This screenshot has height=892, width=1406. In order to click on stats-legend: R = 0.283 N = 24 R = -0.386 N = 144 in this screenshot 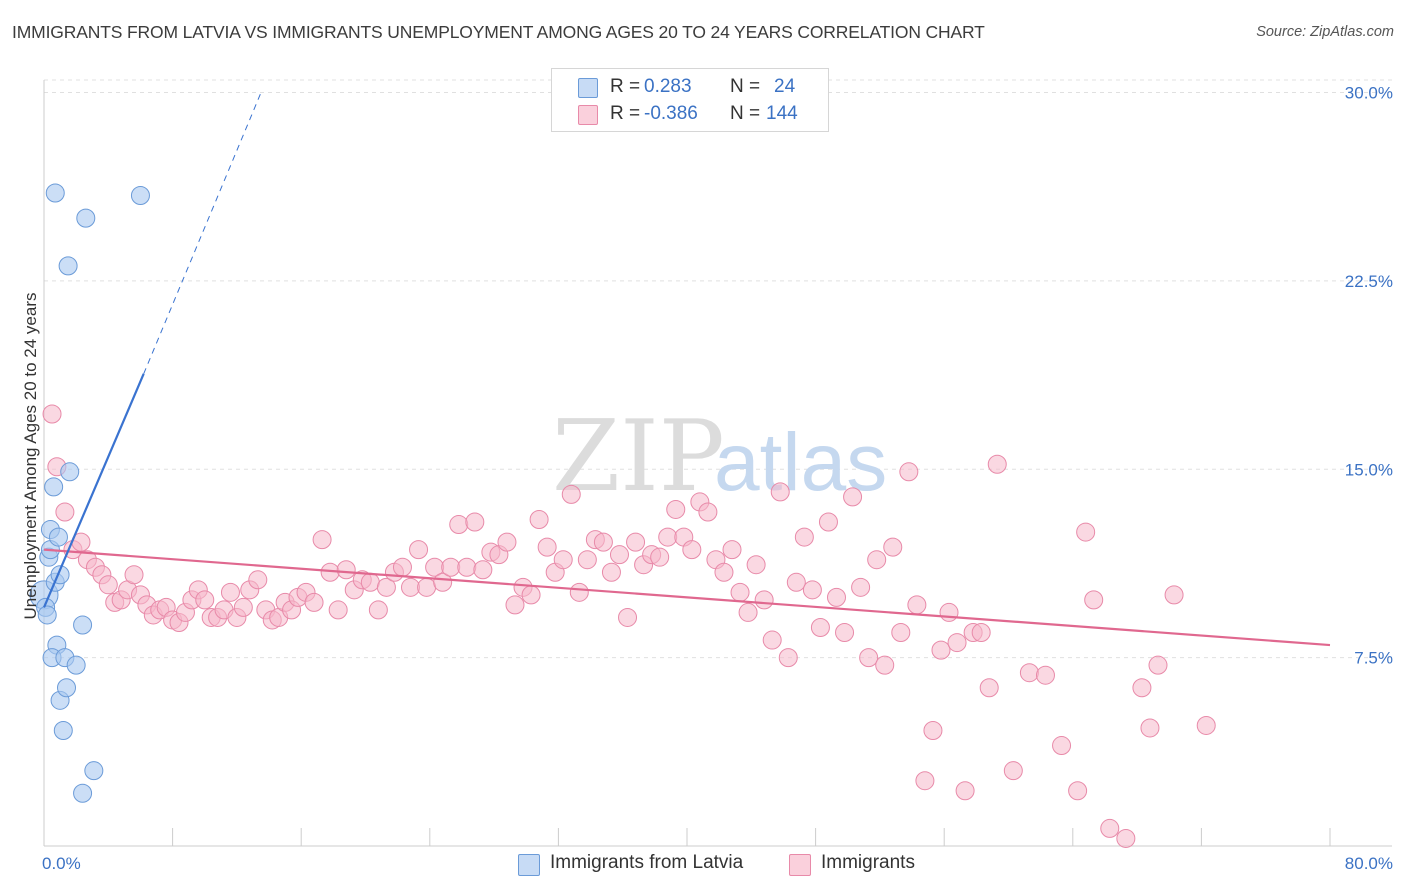, I will do `click(690, 100)`.